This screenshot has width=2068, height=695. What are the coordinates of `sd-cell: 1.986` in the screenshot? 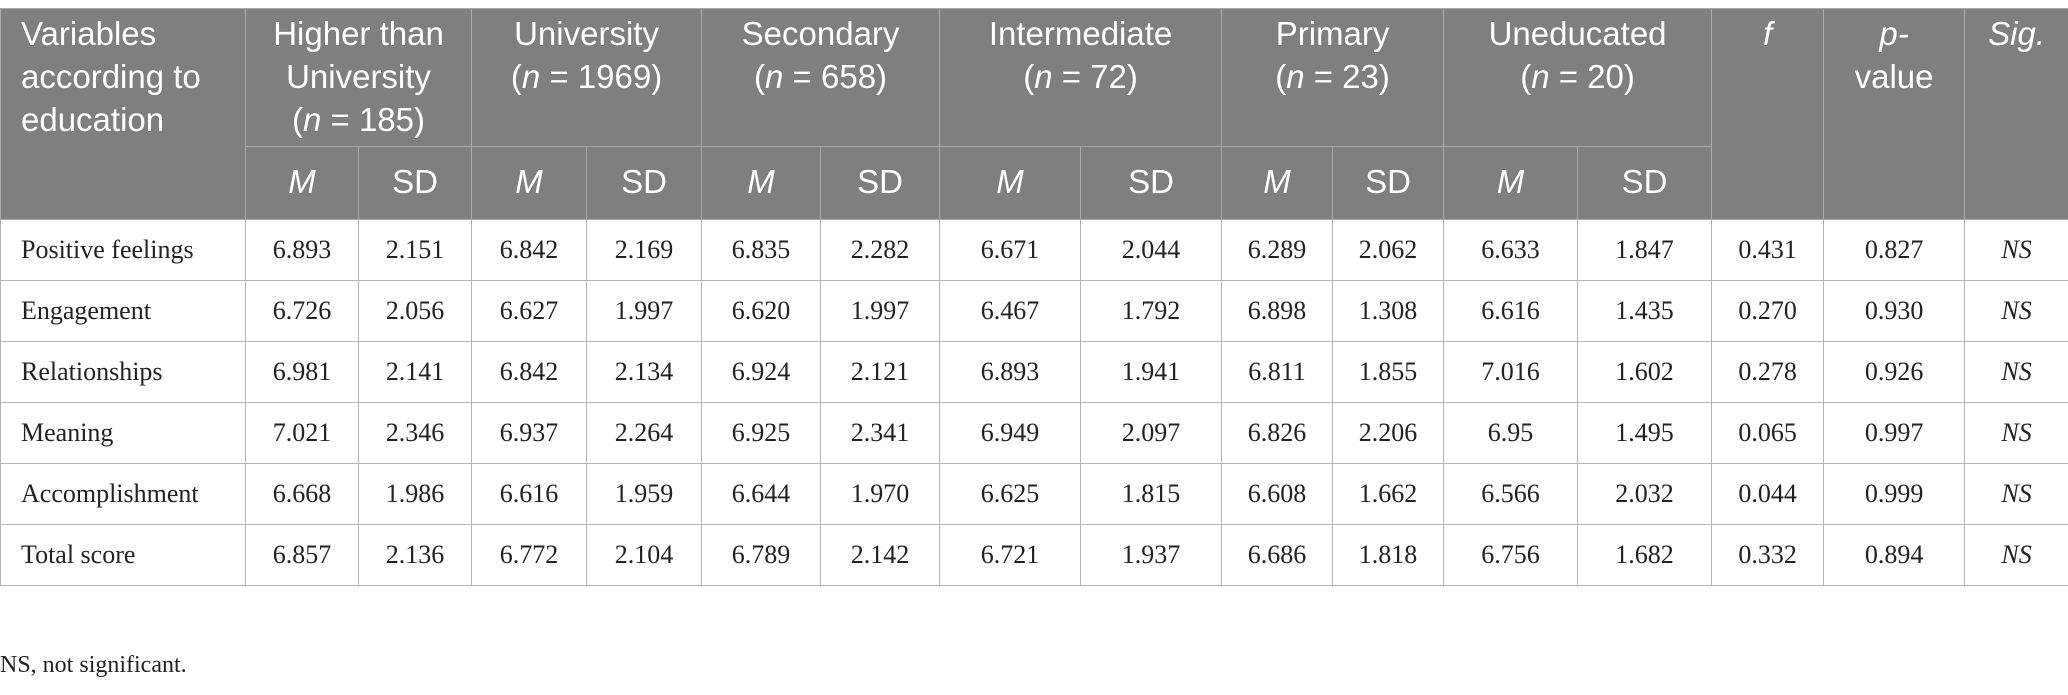 It's located at (415, 493).